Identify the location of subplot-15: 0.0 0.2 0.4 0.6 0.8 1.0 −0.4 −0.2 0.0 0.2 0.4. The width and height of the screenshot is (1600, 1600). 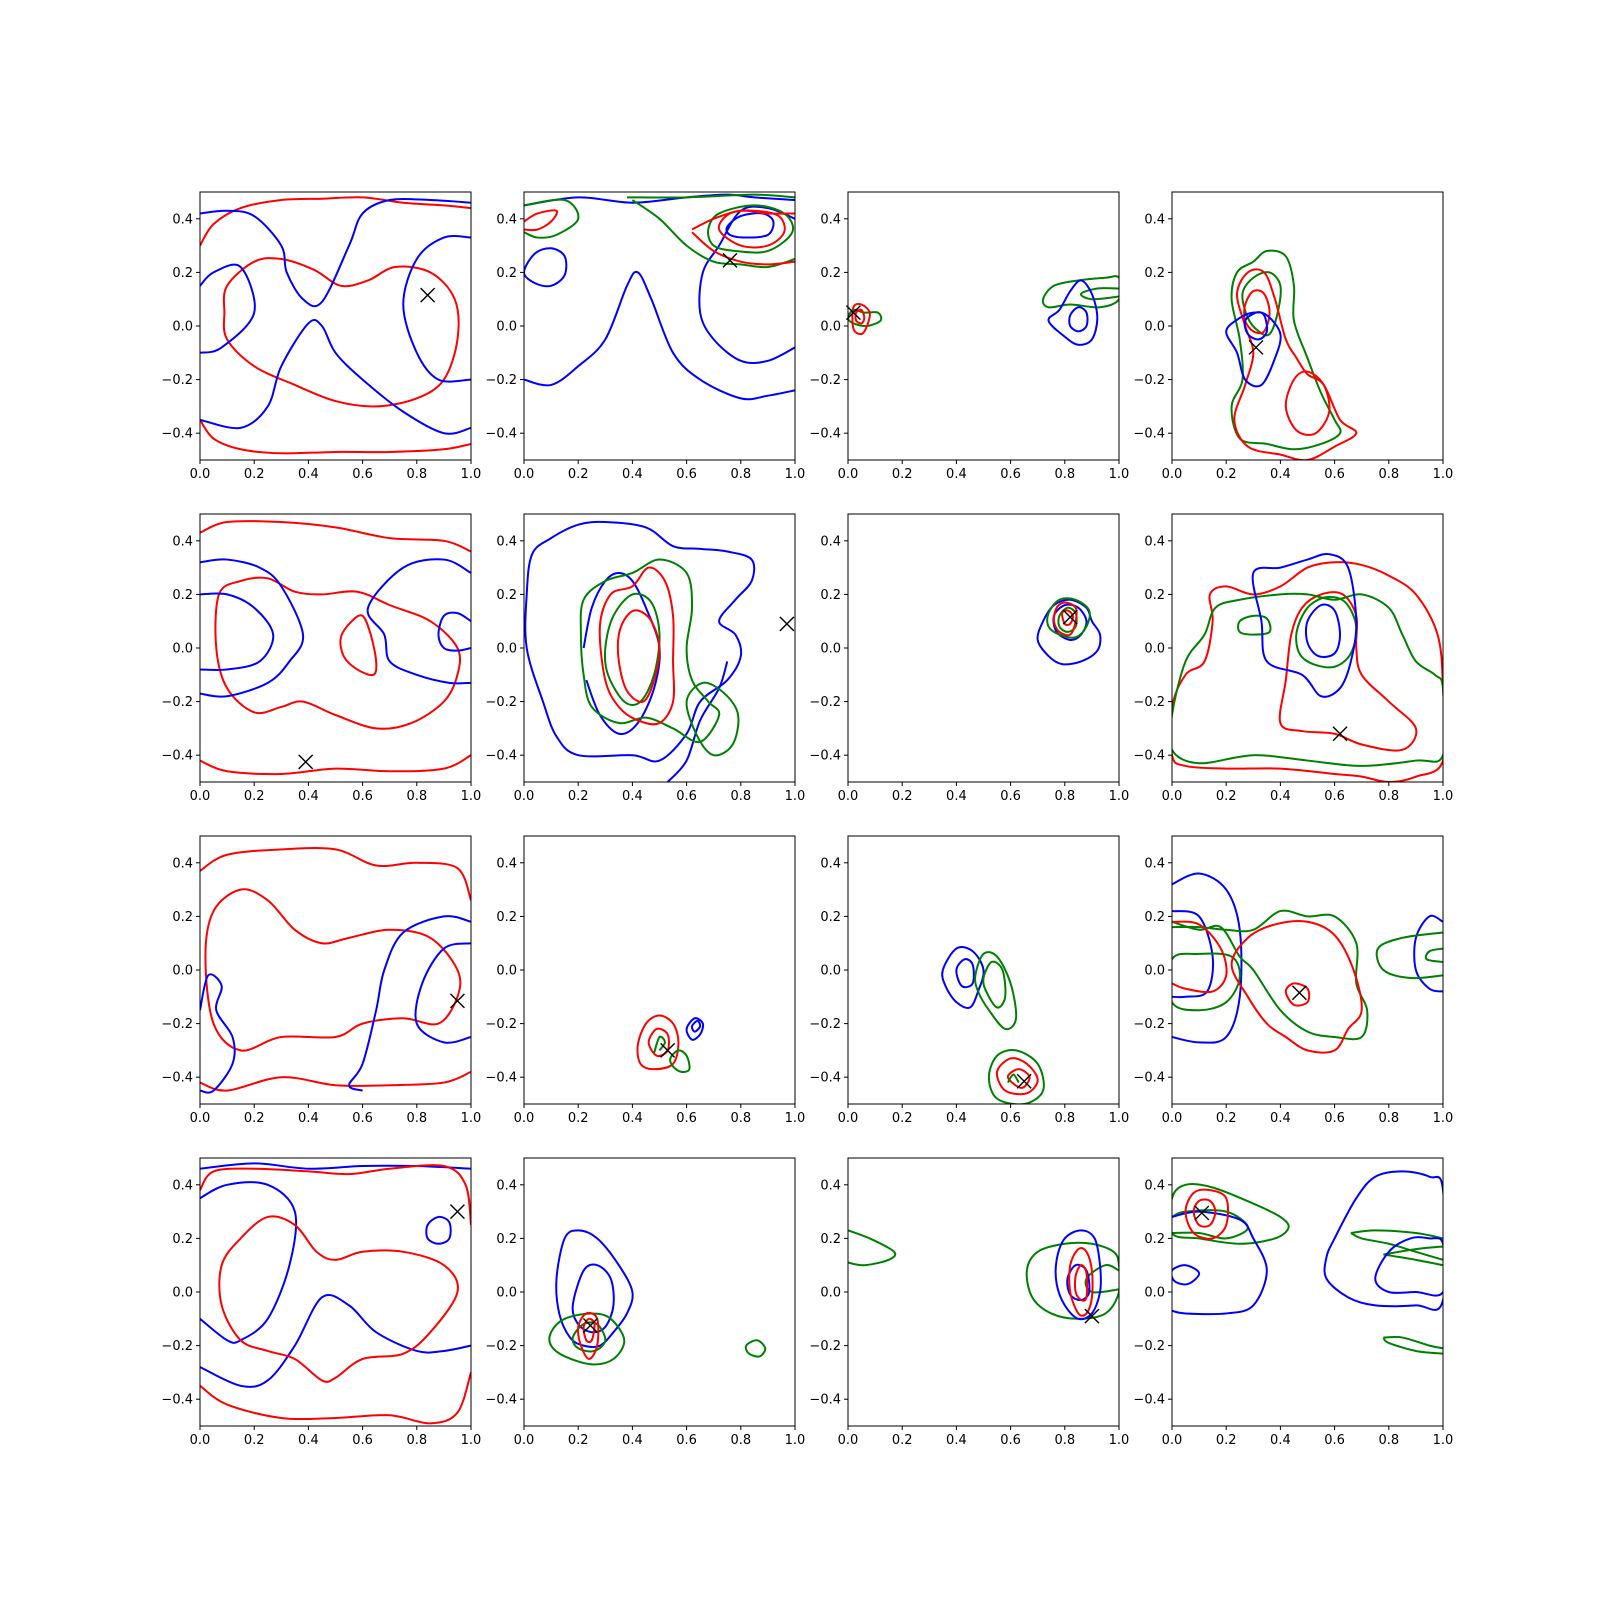
(969, 1302).